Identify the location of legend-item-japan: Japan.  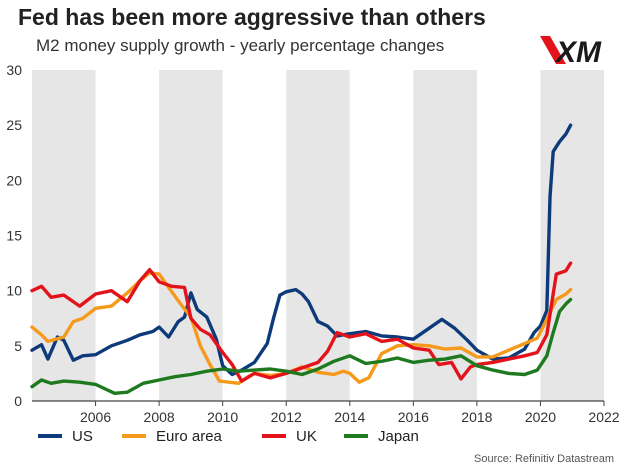
(381, 436).